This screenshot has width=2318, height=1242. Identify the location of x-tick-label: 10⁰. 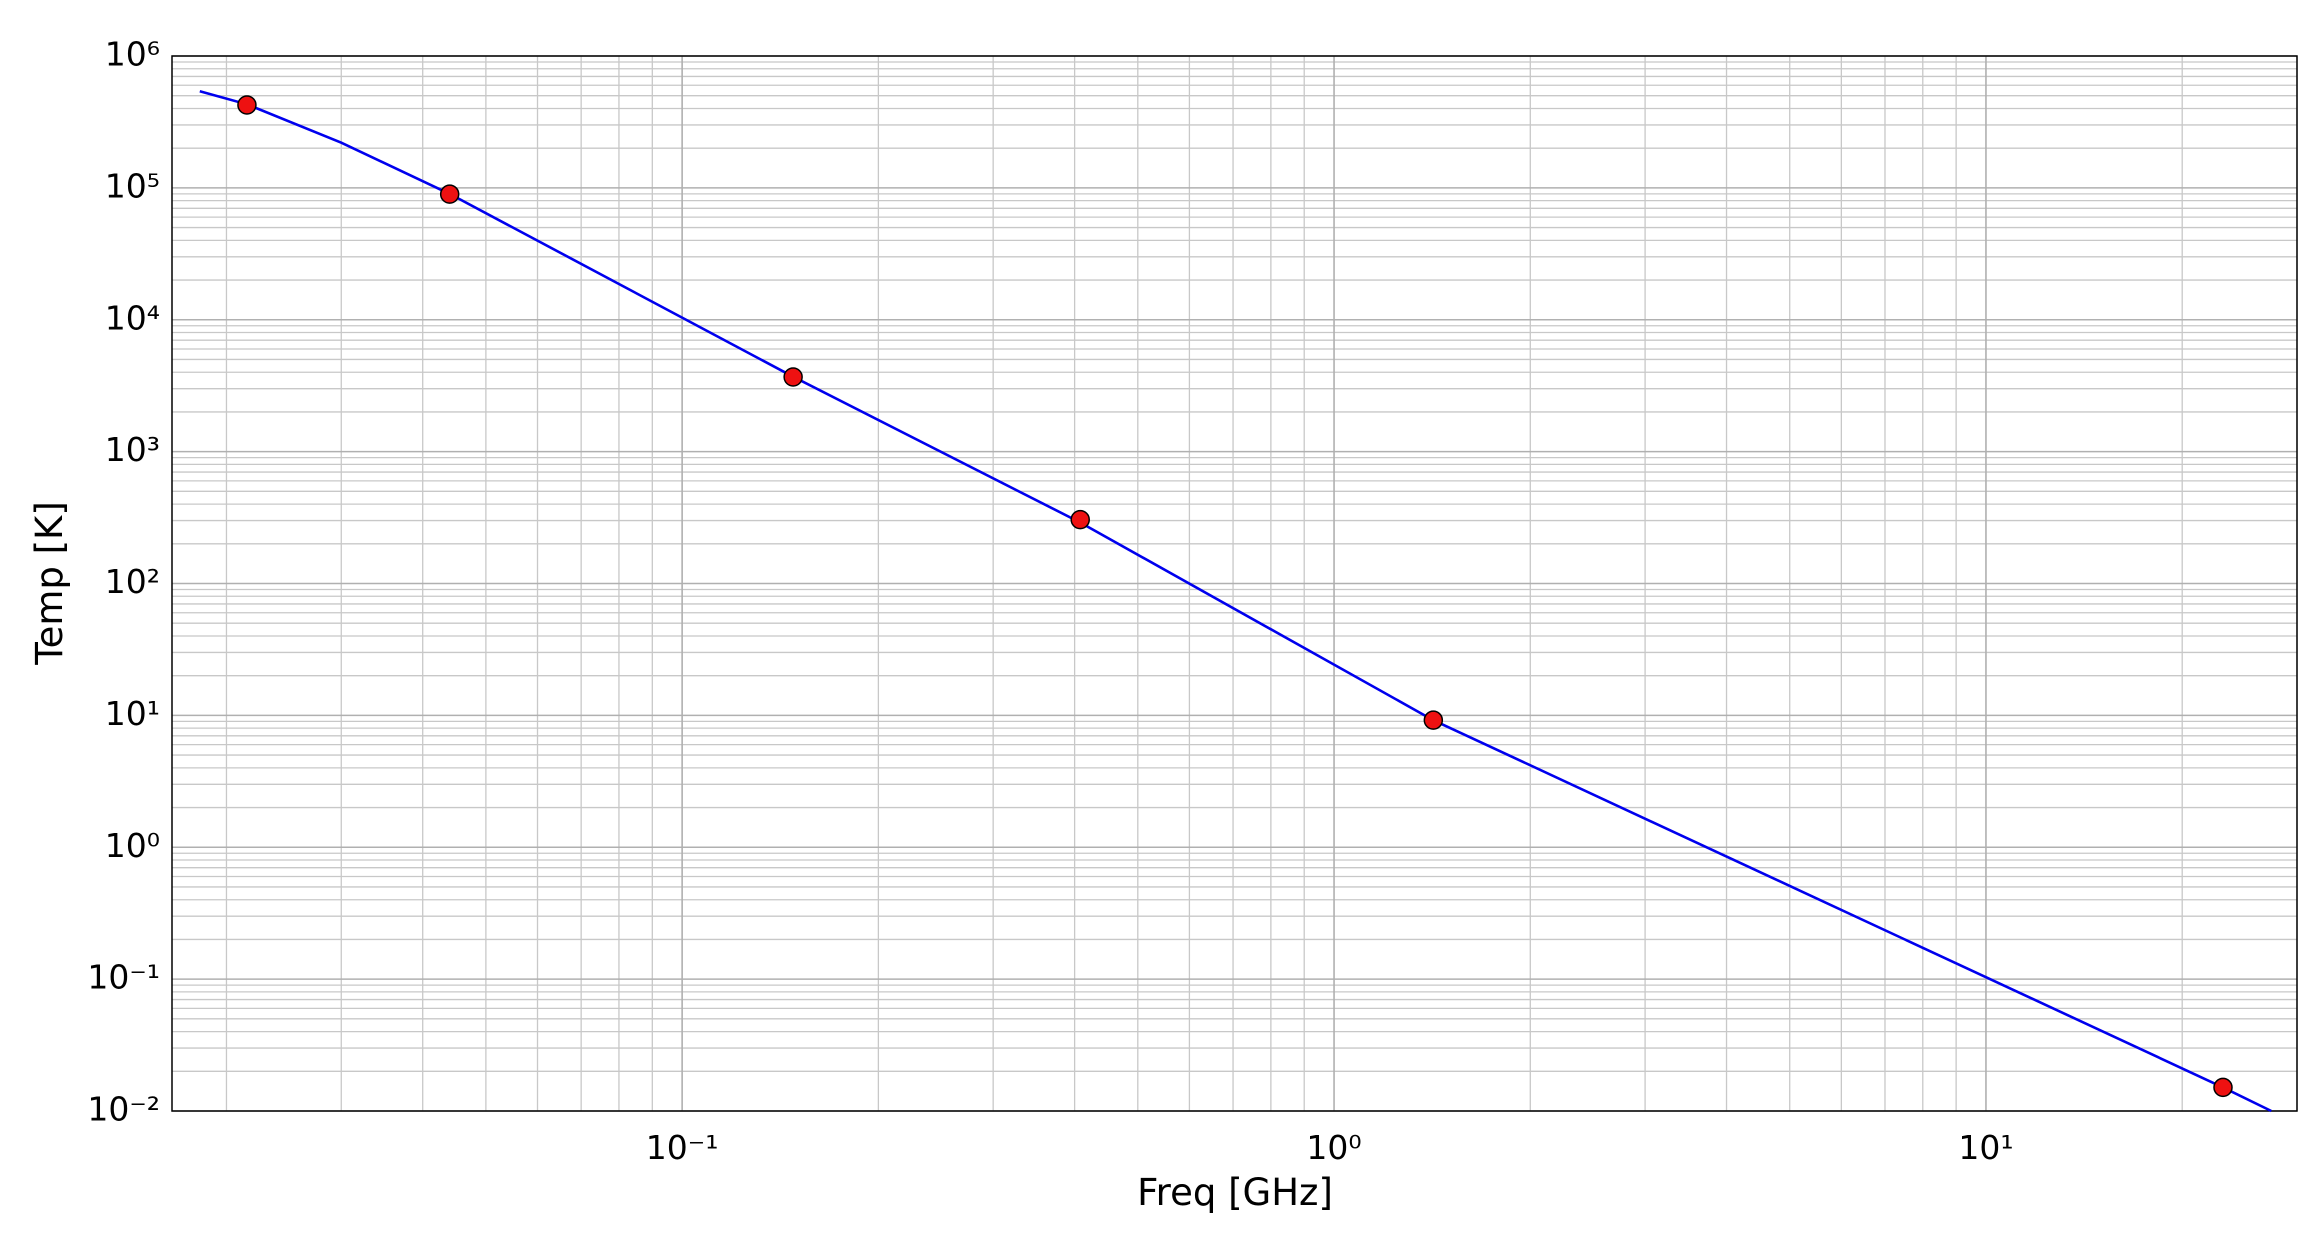
(1333, 1147).